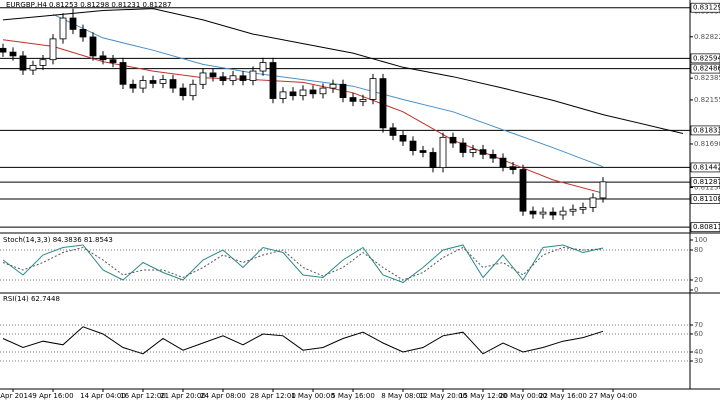 The image size is (720, 401). Describe the element at coordinates (523, 396) in the screenshot. I see `x-tick-label: 20 May 00:00` at that location.